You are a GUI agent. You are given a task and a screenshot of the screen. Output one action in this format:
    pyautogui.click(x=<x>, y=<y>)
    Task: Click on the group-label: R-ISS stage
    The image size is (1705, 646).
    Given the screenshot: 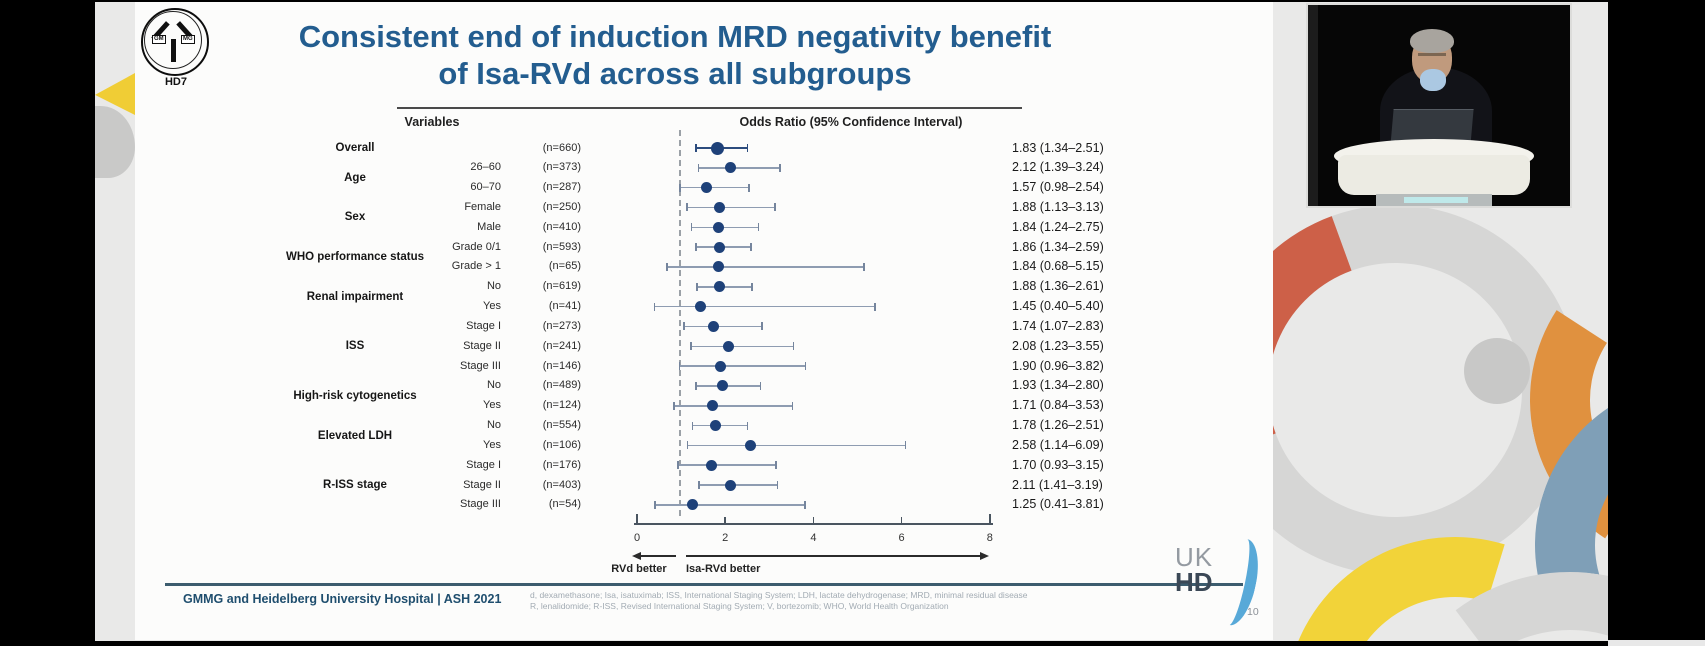 What is the action you would take?
    pyautogui.click(x=355, y=485)
    